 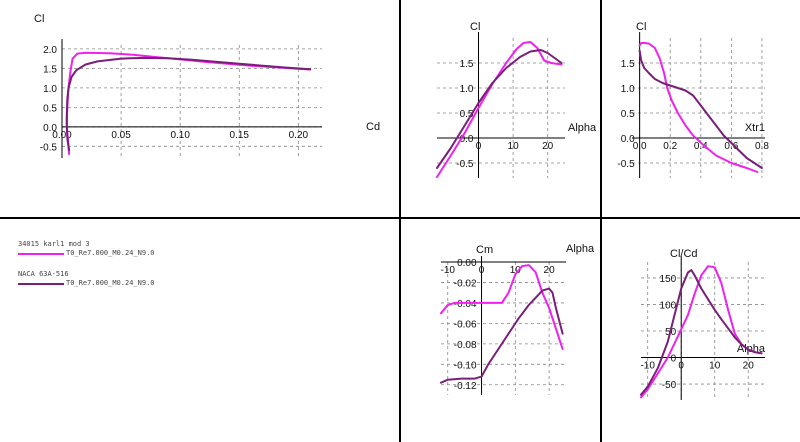 What do you see at coordinates (121, 135) in the screenshot?
I see `polar-xtick-label: 0.05` at bounding box center [121, 135].